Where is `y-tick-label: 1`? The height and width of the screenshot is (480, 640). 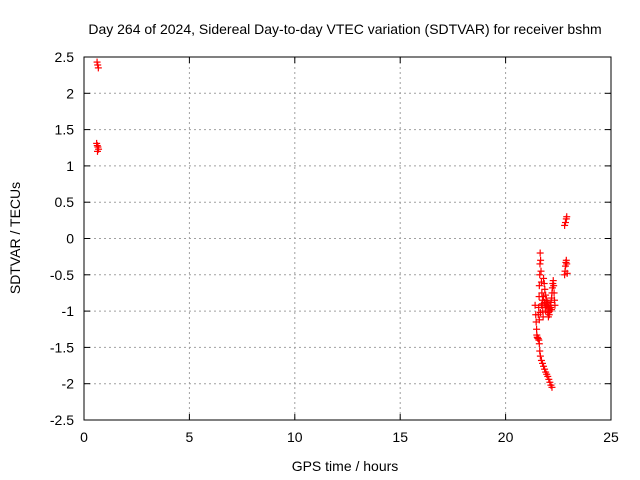 y-tick-label: 1 is located at coordinates (70, 166).